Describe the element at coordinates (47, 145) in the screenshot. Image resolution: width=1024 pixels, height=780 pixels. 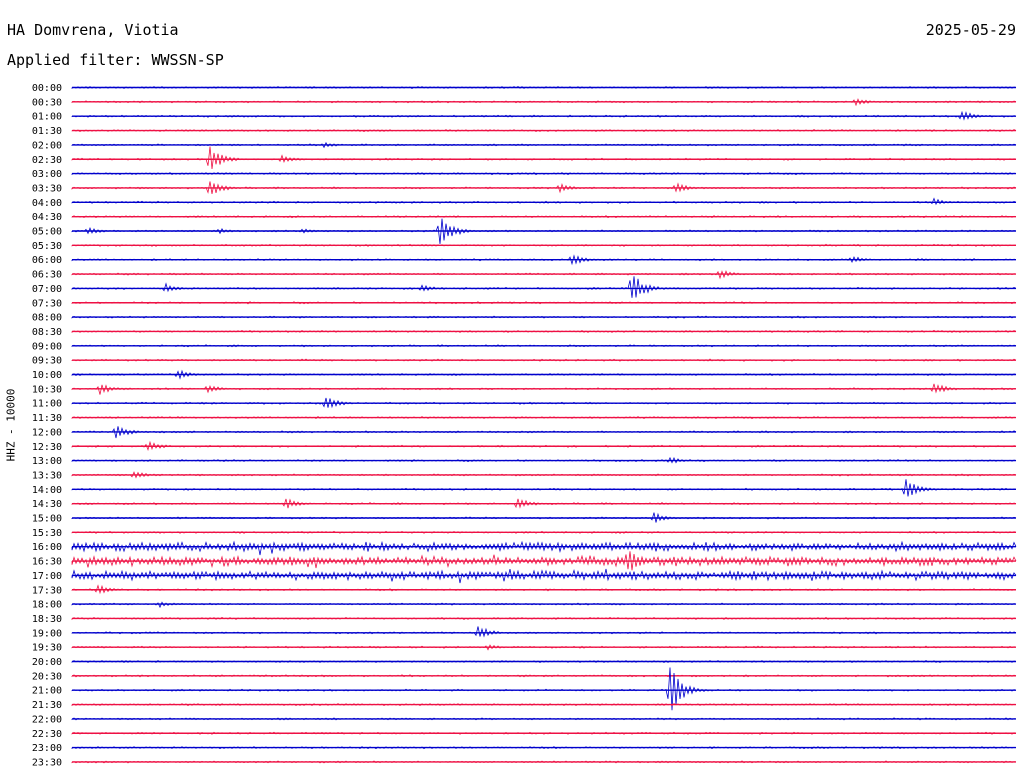
I see `time-tick-label: 02:00` at that location.